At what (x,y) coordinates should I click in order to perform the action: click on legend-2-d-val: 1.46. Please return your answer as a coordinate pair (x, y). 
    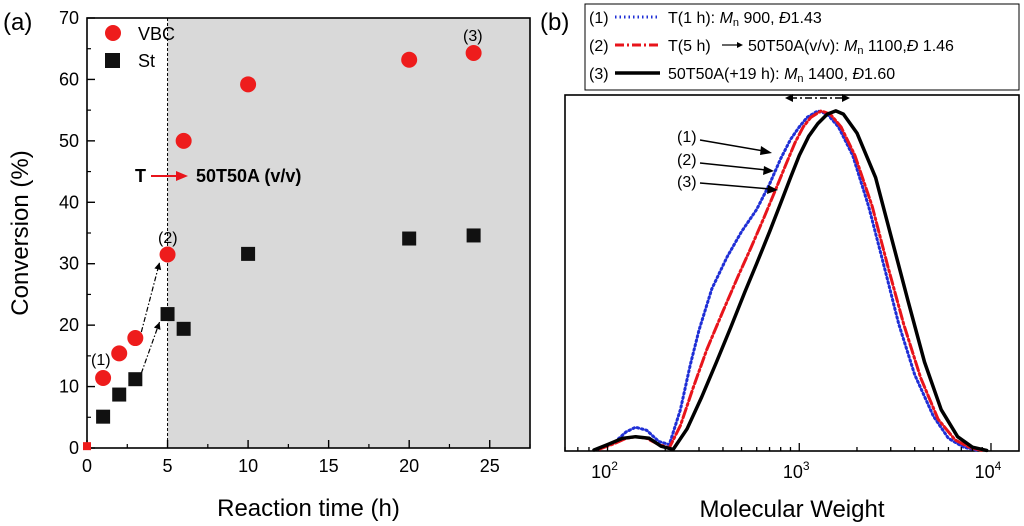
    Looking at the image, I should click on (936, 46).